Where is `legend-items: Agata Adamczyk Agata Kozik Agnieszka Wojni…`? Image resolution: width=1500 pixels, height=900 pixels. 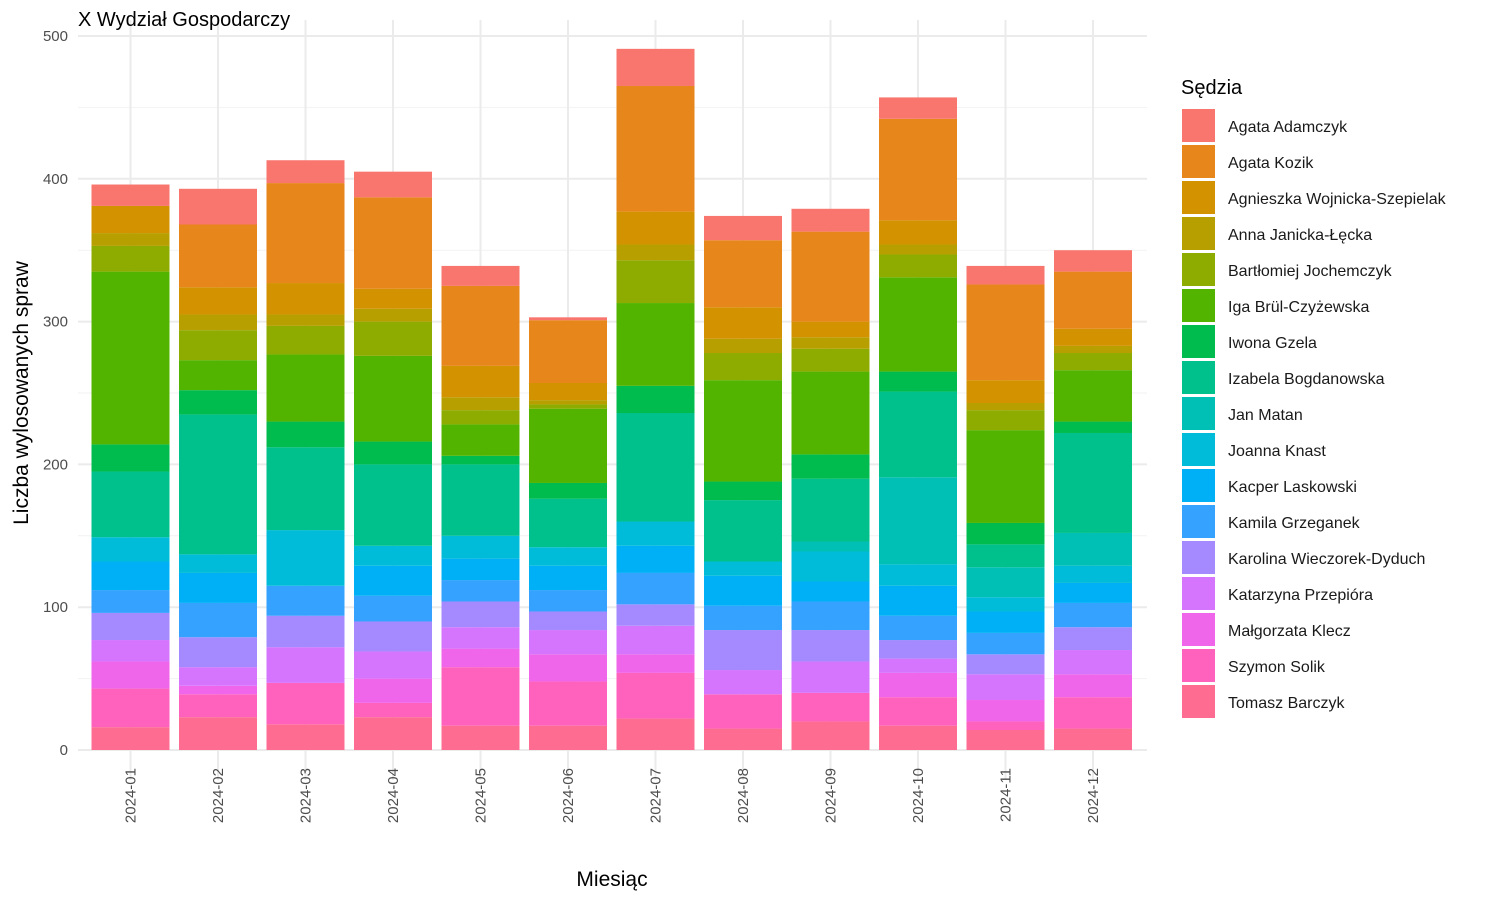 legend-items: Agata Adamczyk Agata Kozik Agnieszka Wojni… is located at coordinates (1314, 413).